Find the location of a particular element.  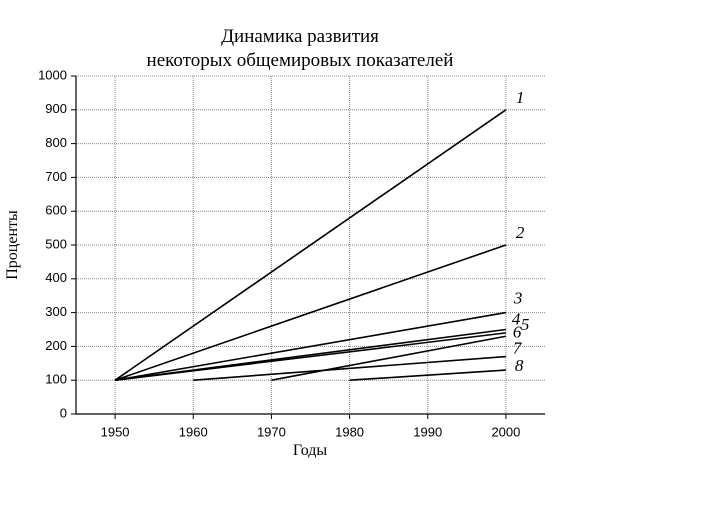

series-label: 3 is located at coordinates (518, 298).